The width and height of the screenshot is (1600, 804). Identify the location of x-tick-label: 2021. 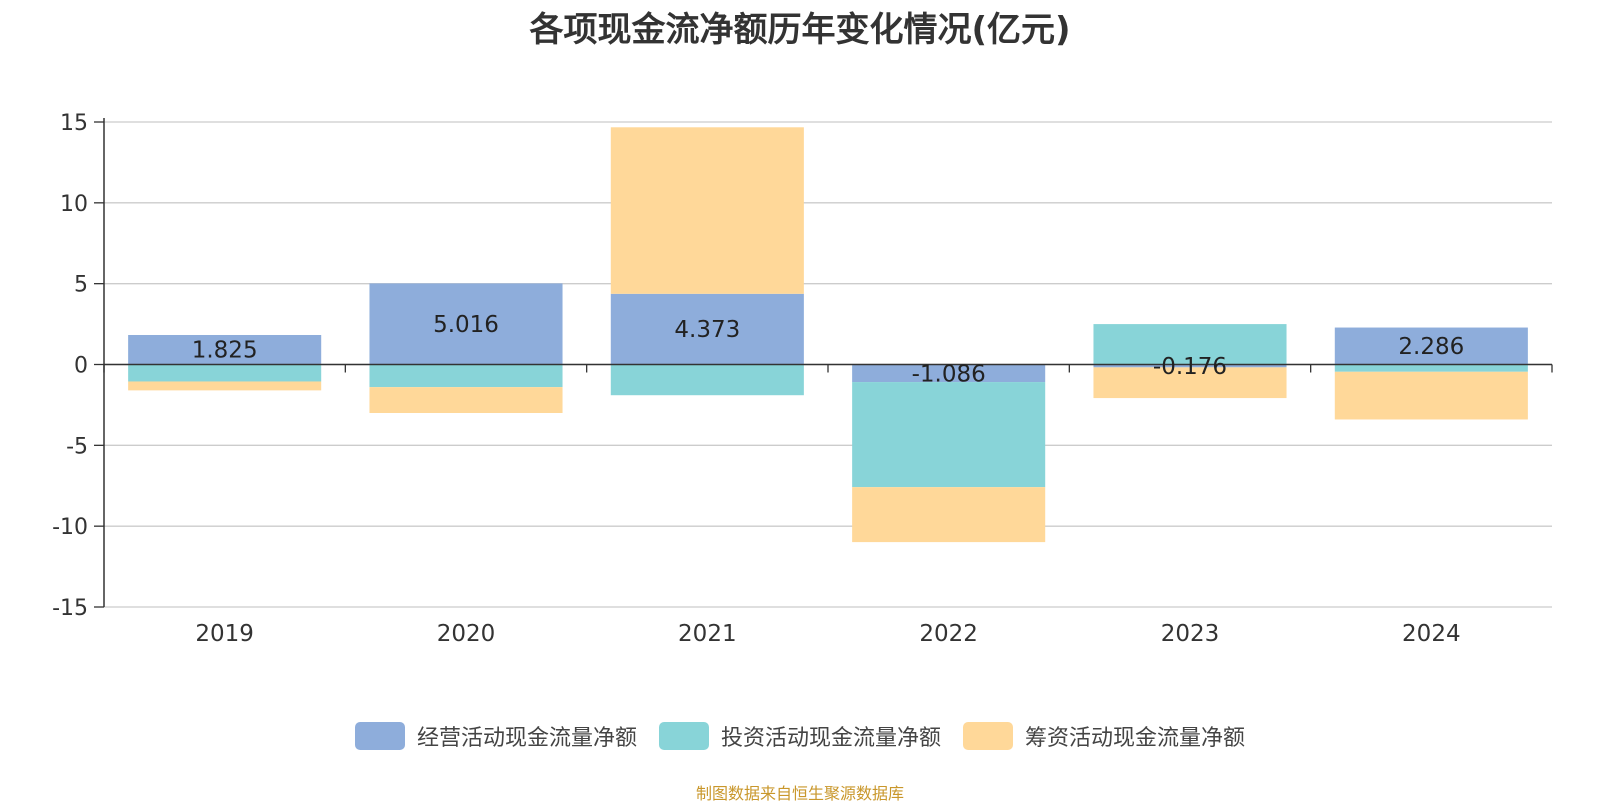
(707, 634).